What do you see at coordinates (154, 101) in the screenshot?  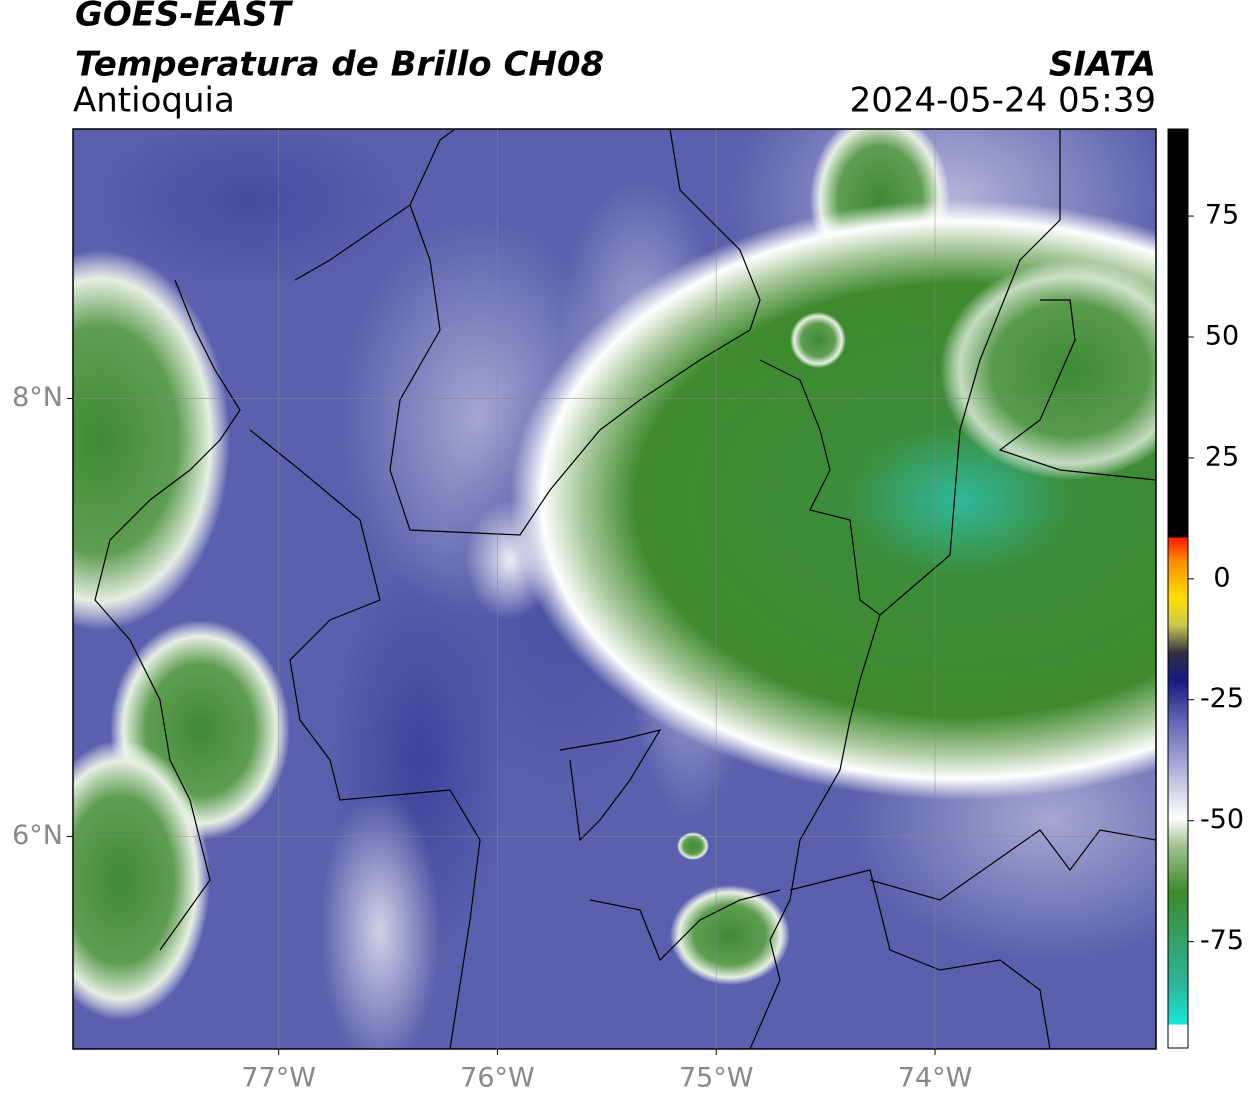 I see `region: Antioquia` at bounding box center [154, 101].